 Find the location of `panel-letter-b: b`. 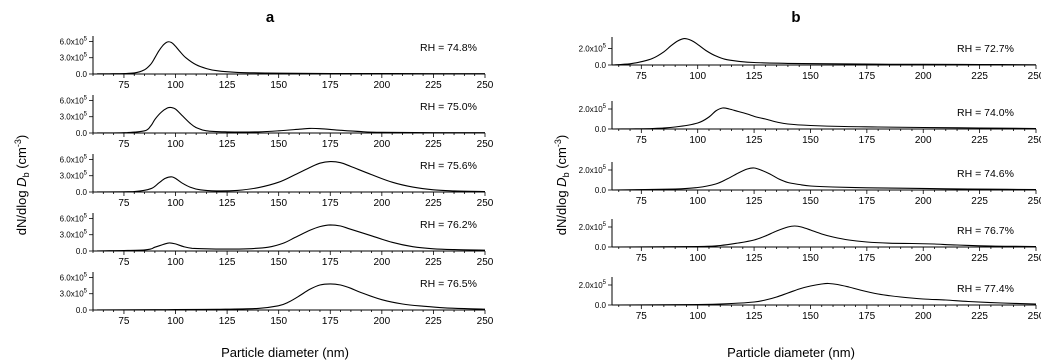

panel-letter-b: b is located at coordinates (795, 17).